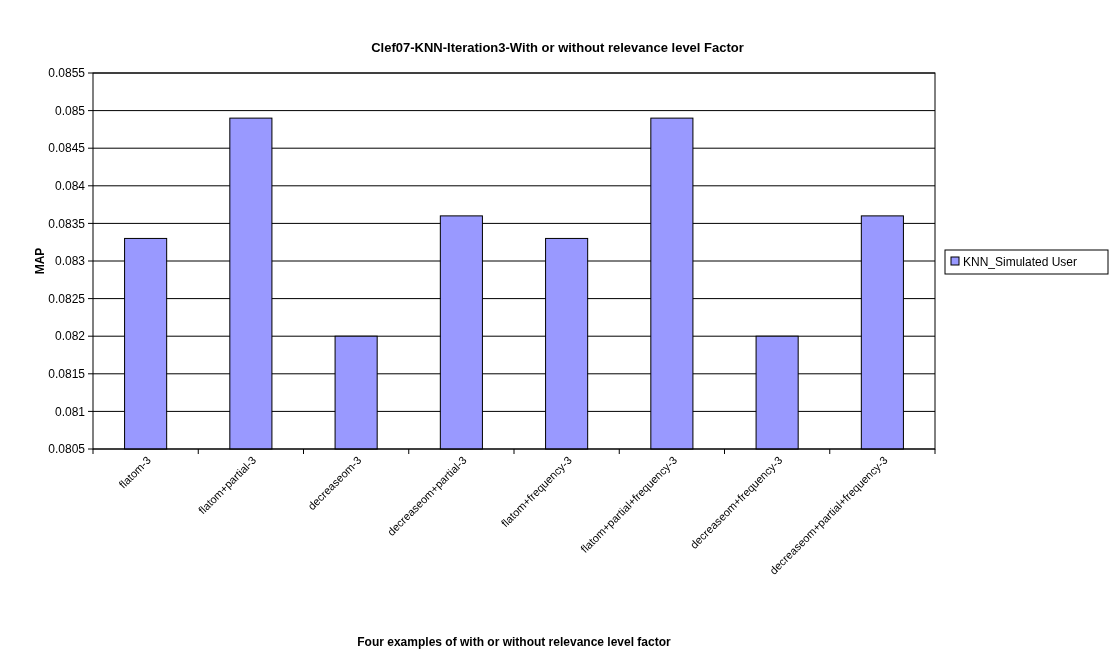  I want to click on y-tick-label: 0.0855, so click(67, 73).